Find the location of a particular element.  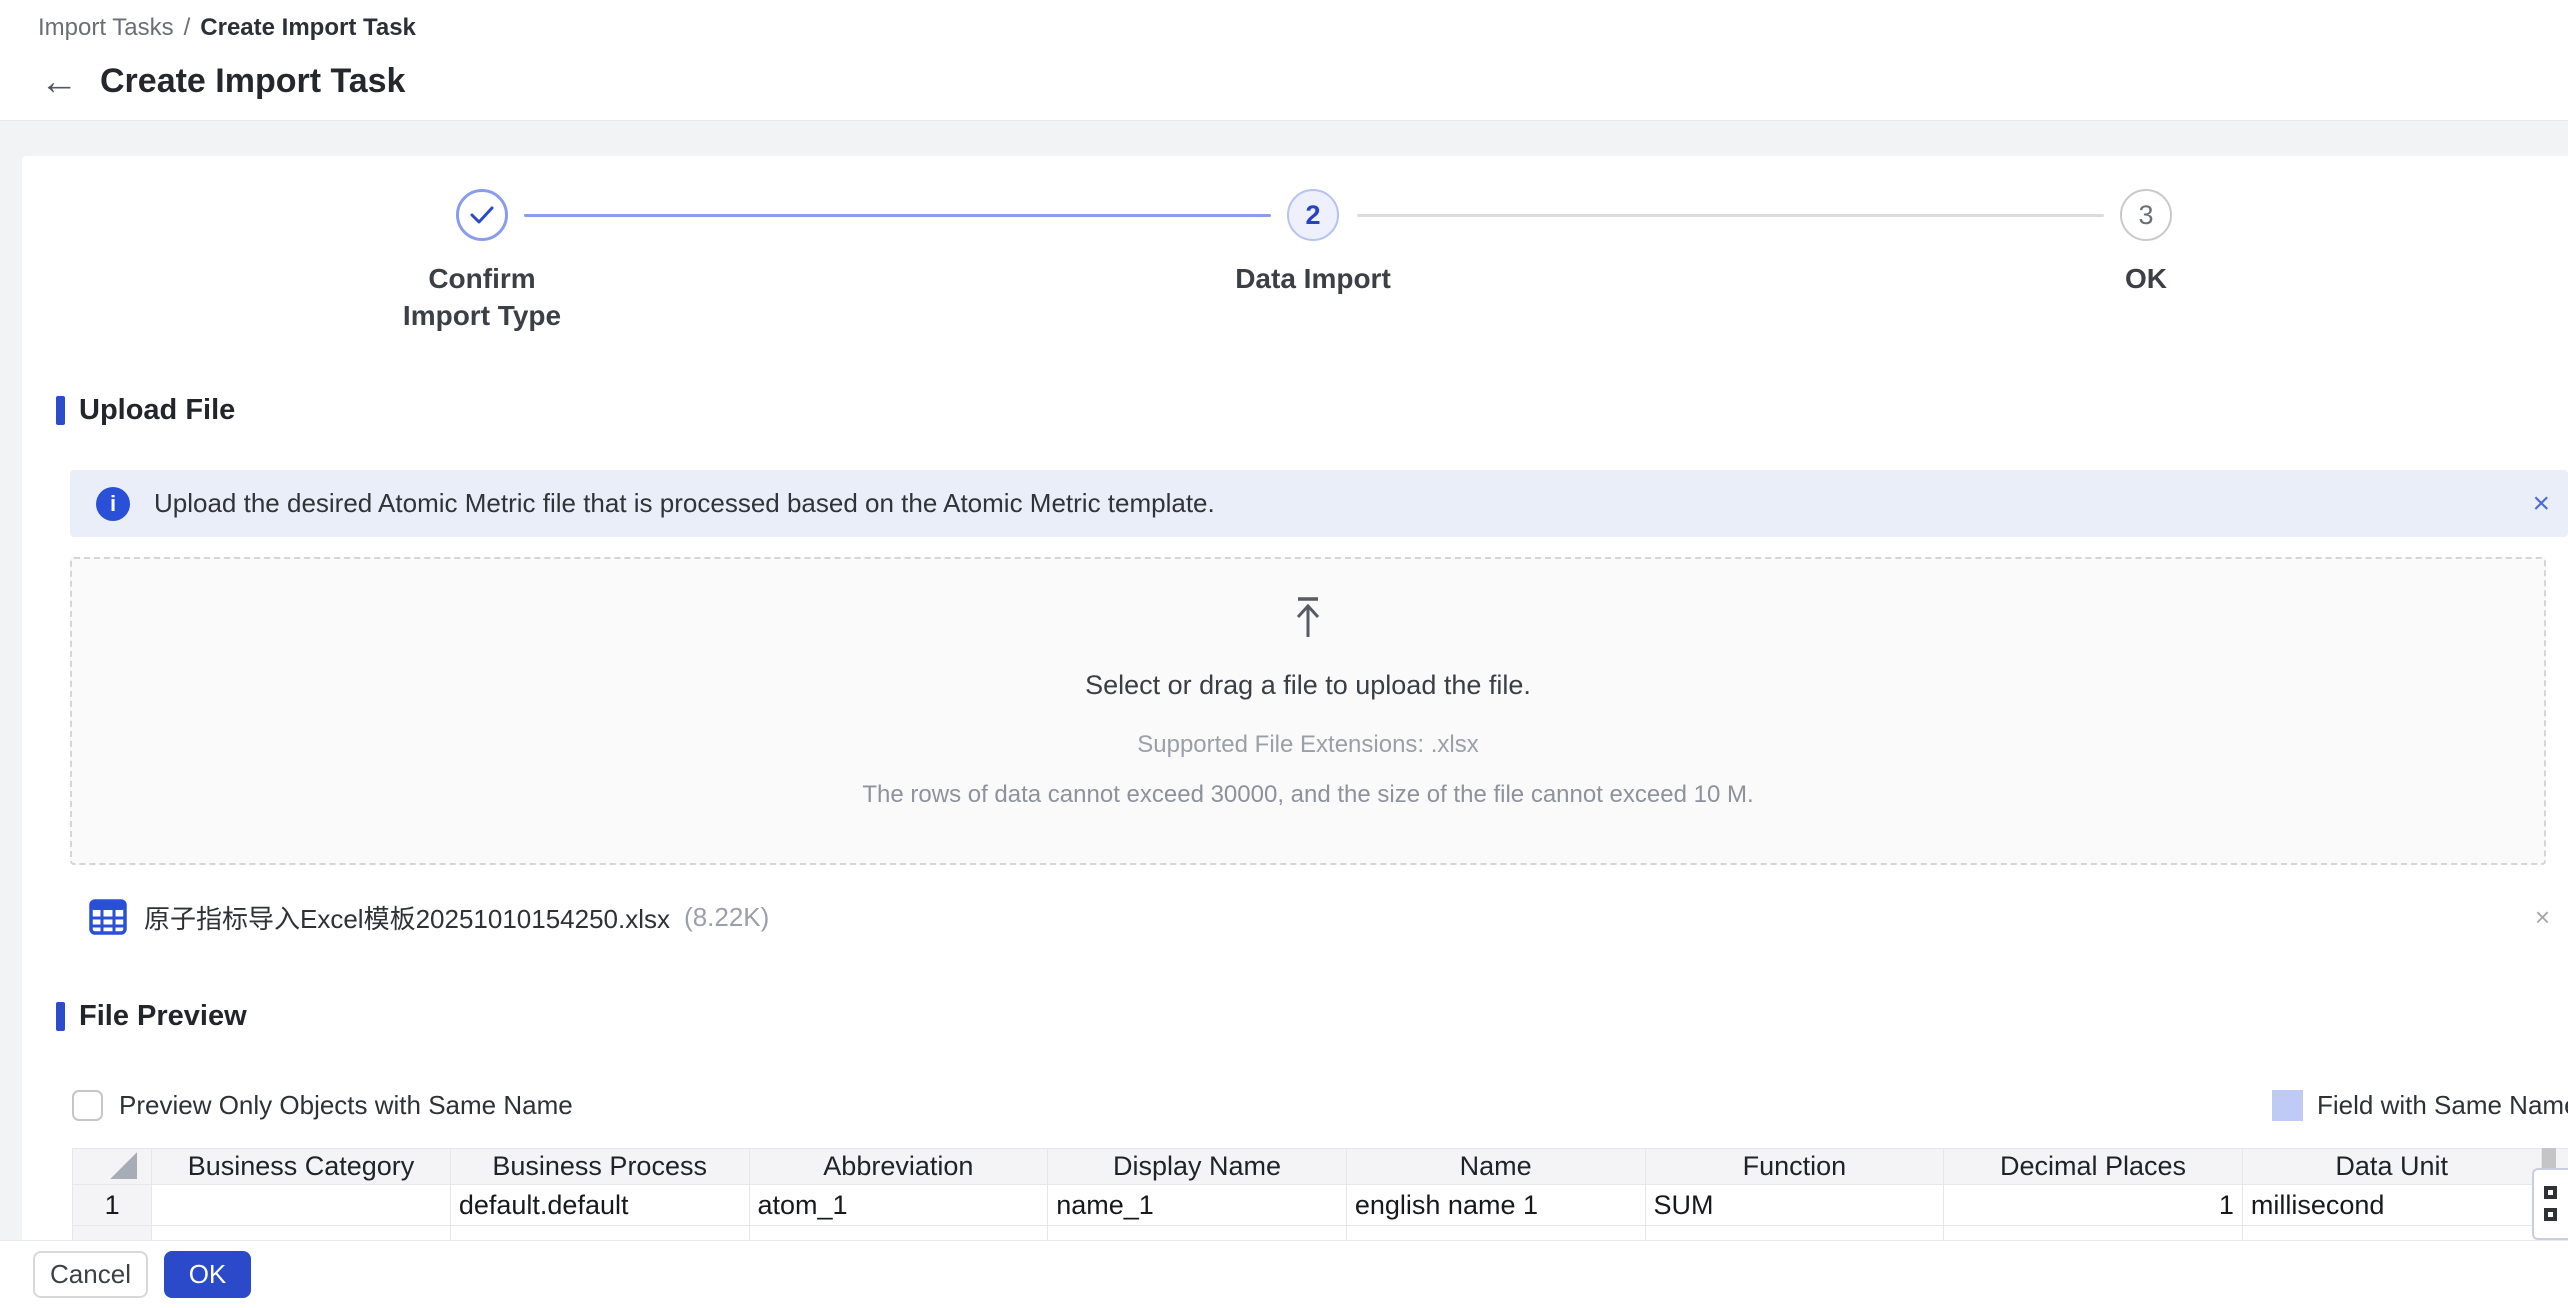

step-3-label: OK is located at coordinates (2146, 278).